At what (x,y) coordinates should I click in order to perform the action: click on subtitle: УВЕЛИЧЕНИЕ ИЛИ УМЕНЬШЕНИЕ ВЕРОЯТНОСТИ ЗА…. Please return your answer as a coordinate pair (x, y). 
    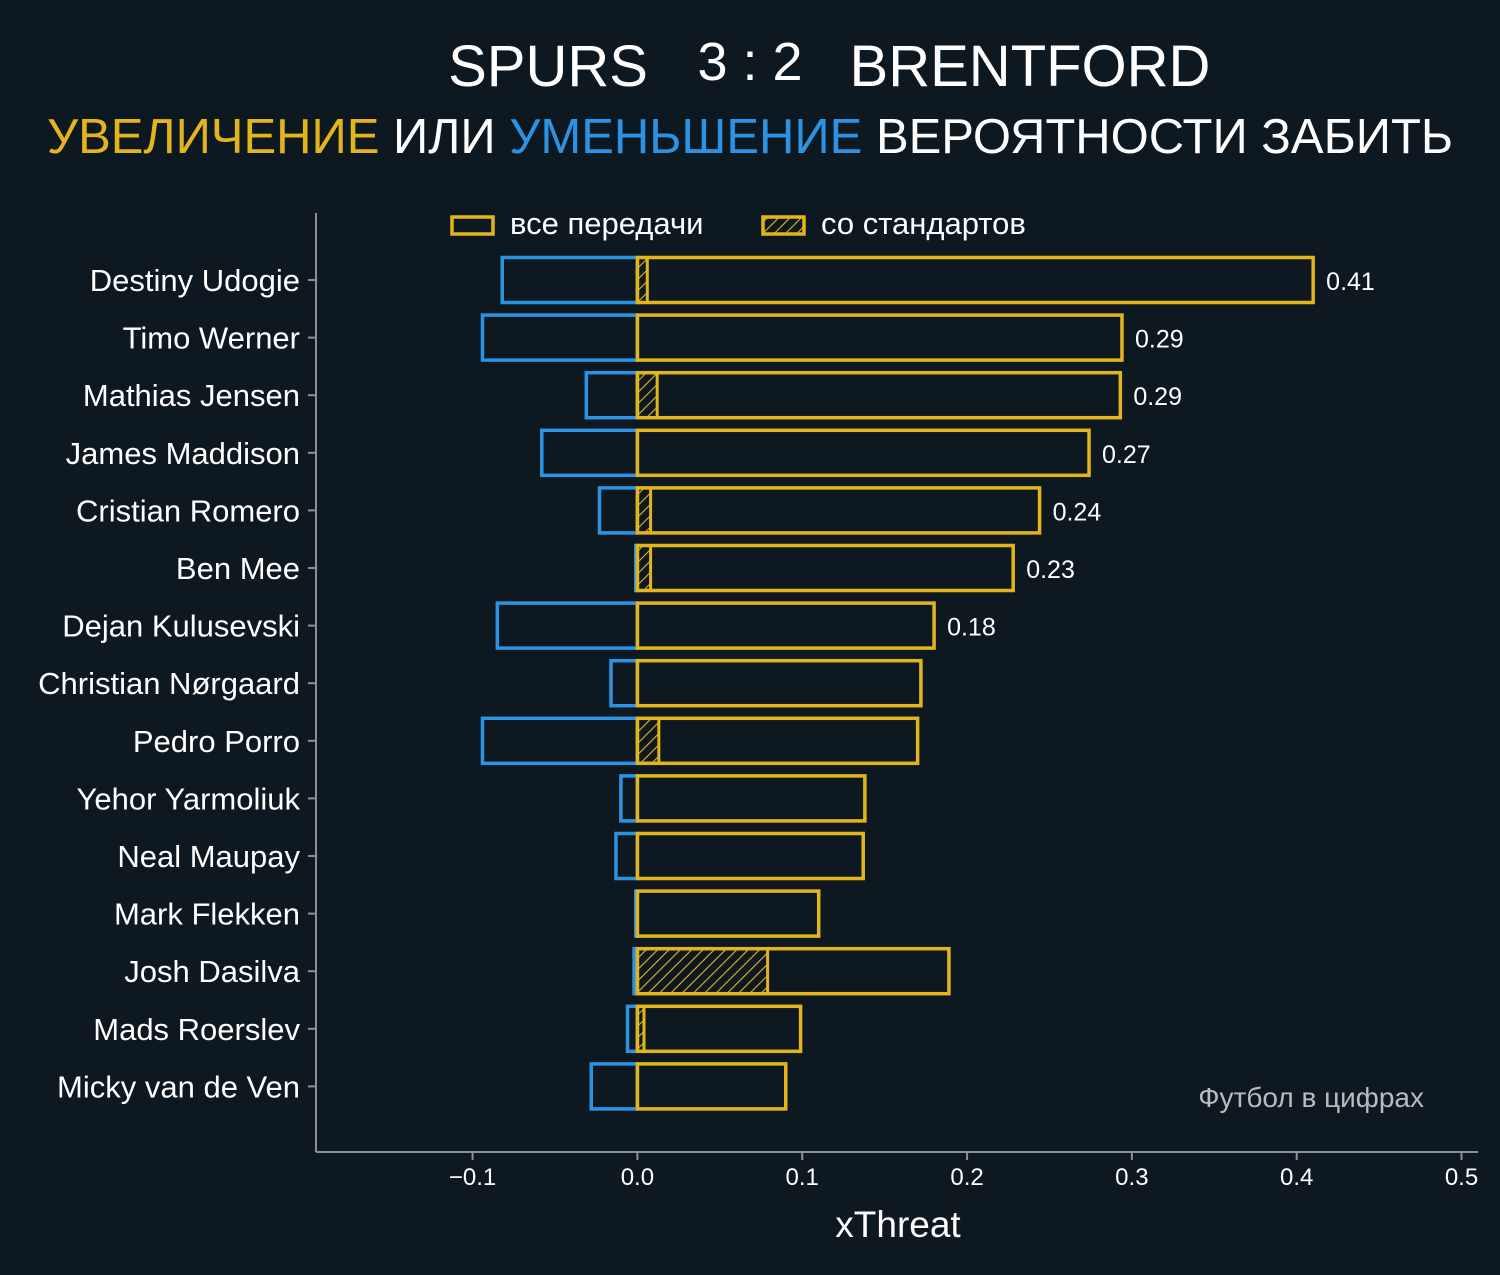
    Looking at the image, I should click on (750, 137).